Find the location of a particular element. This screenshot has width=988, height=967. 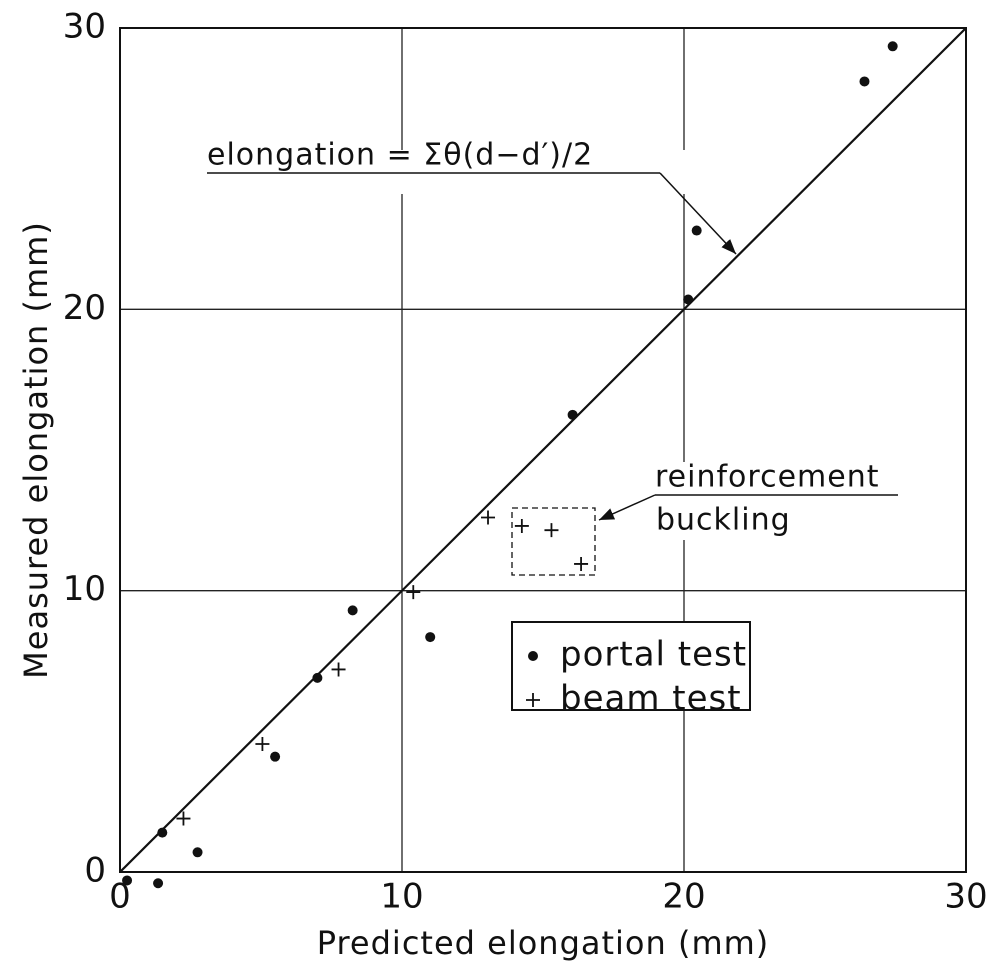

x-tick-label: 10 is located at coordinates (401, 897).